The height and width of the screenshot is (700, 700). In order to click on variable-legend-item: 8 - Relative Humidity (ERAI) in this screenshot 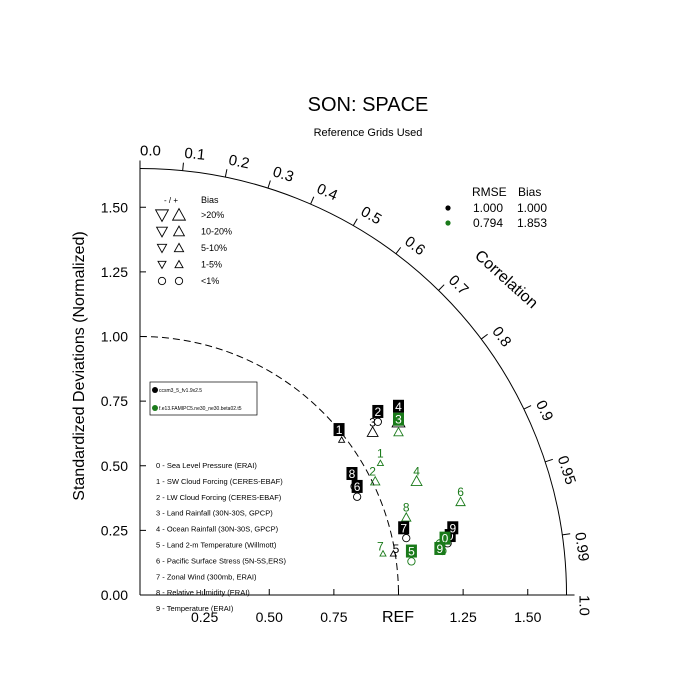, I will do `click(203, 592)`.